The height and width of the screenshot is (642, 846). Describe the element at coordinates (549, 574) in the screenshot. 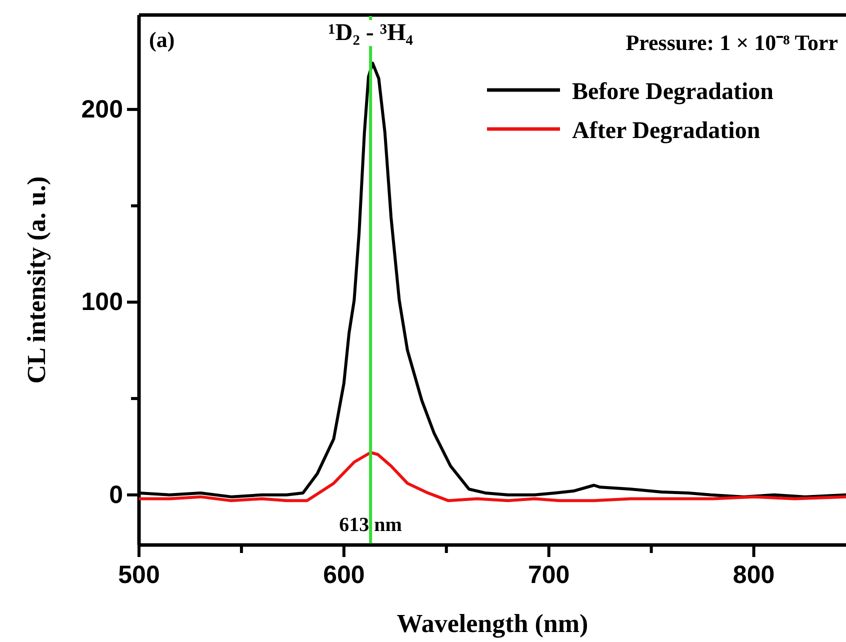

I see `x-tick-label: 700` at that location.